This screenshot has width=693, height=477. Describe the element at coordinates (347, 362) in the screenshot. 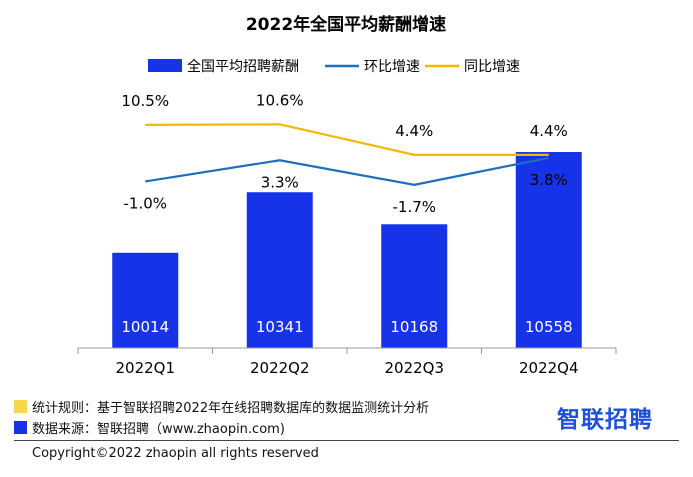

I see `x-axis: 2022Q1 2022Q2 2022Q3 2022Q4` at that location.